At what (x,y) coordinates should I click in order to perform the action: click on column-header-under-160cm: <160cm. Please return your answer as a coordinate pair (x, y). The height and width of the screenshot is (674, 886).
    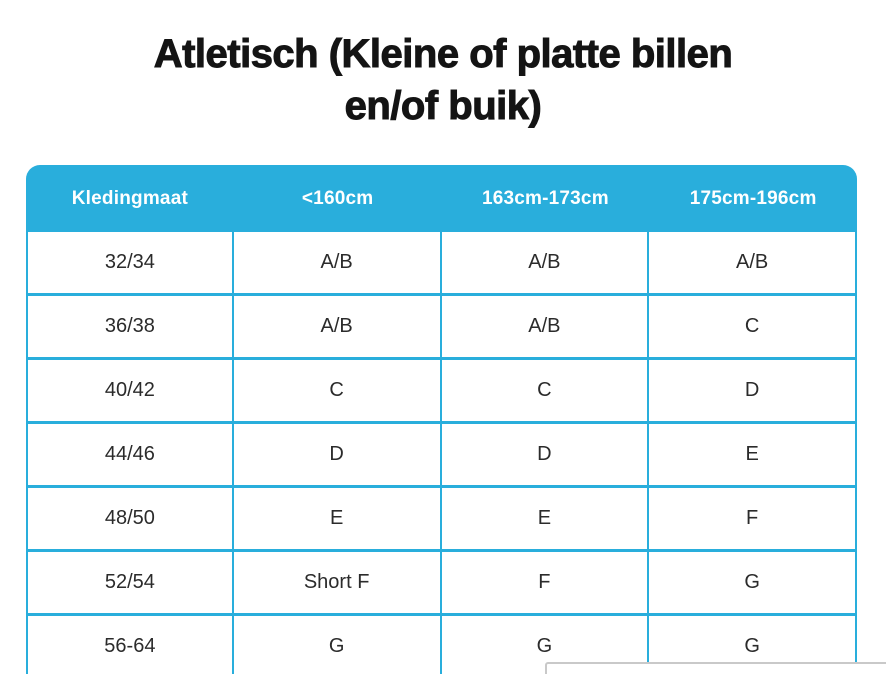
    Looking at the image, I should click on (337, 198).